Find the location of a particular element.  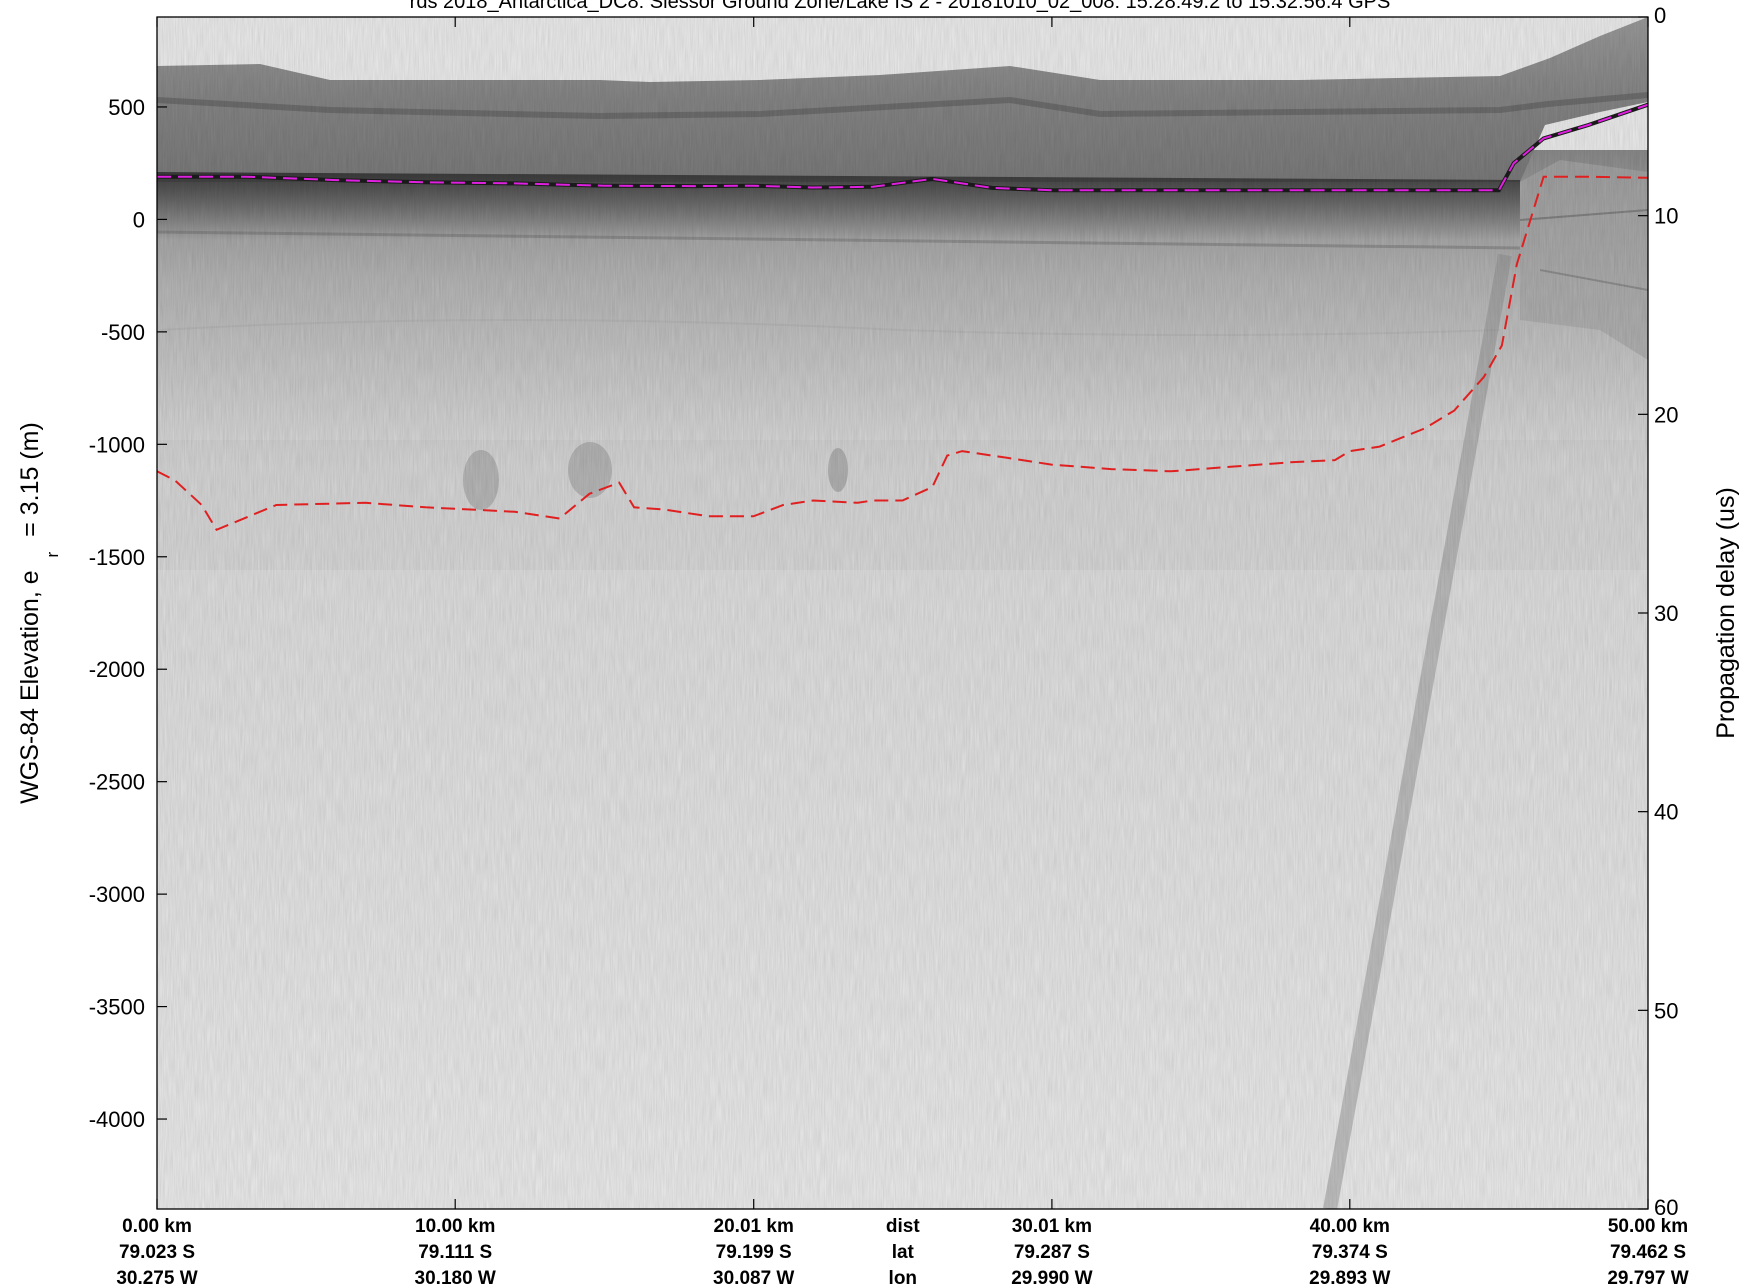

x-row-name: lon is located at coordinates (903, 1277).